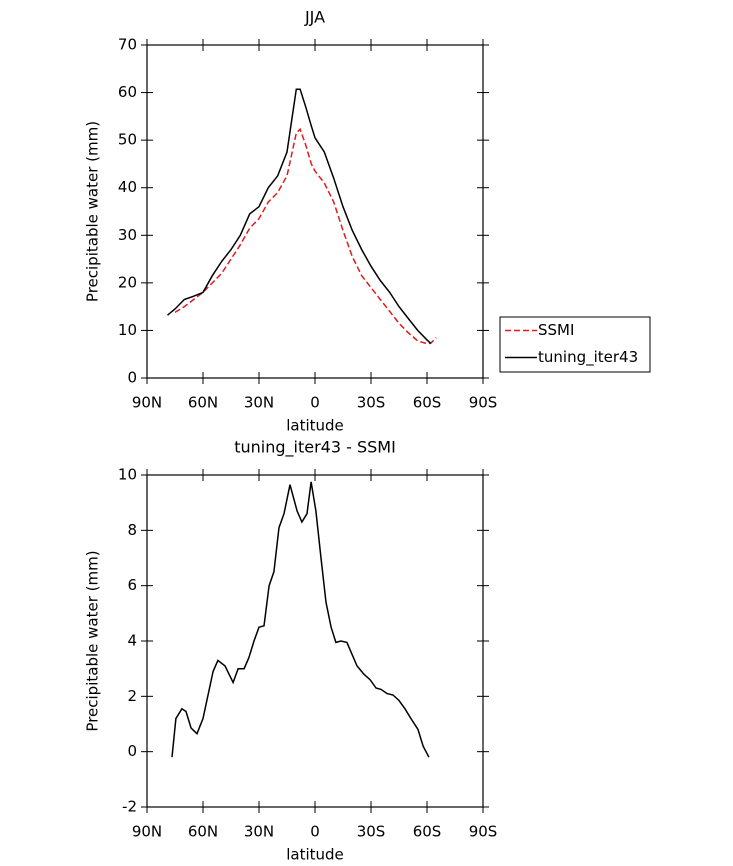  I want to click on y-tick-label: 6, so click(132, 585).